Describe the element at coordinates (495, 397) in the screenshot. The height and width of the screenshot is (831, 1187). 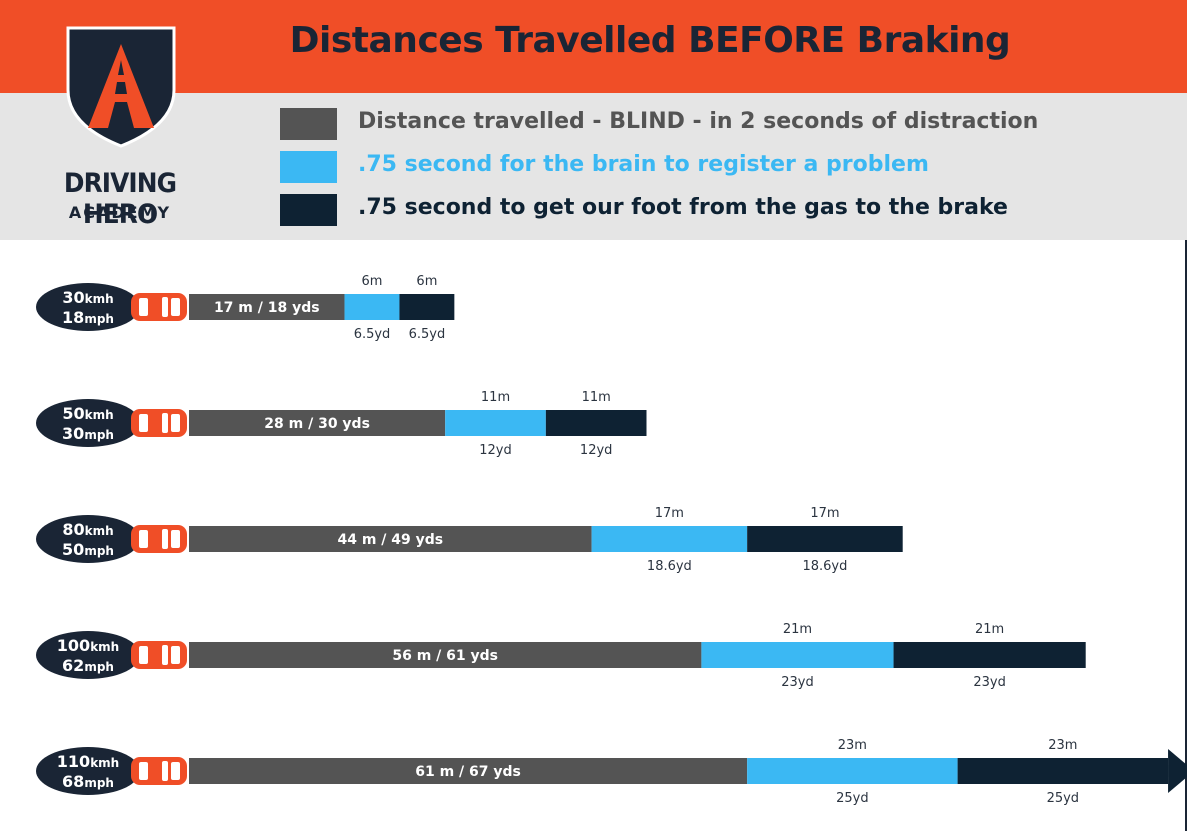
I see `brain-metres-label: 11m` at that location.